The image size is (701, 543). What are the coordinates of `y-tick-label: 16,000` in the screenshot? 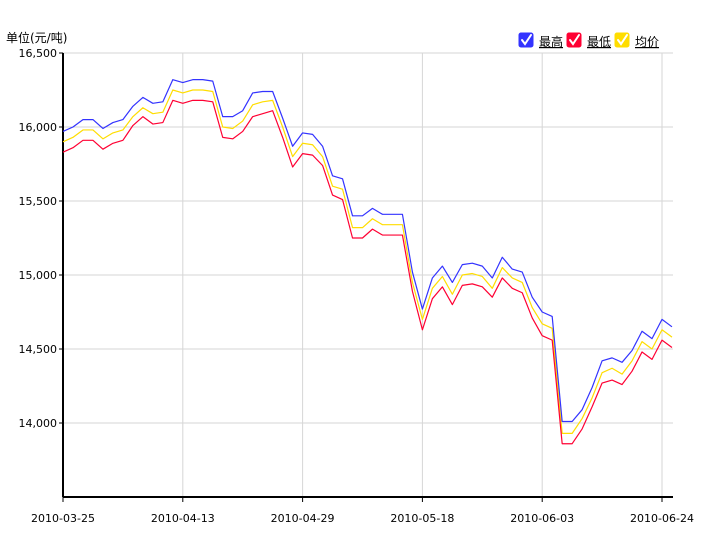 It's located at (38, 127).